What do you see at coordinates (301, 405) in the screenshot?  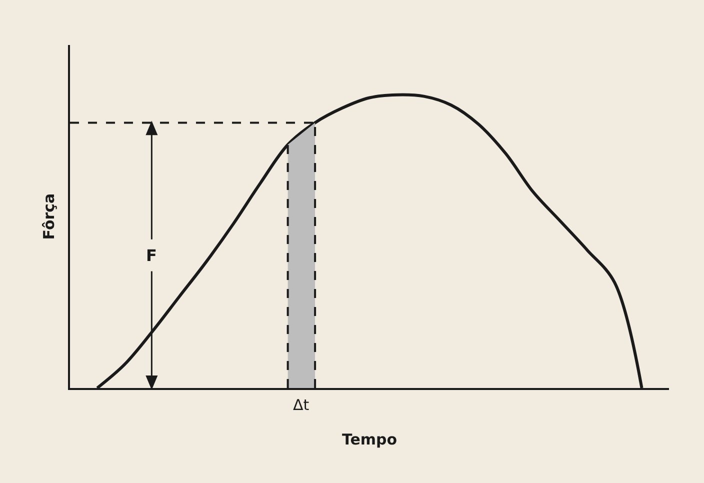 I see `text: Δt` at bounding box center [301, 405].